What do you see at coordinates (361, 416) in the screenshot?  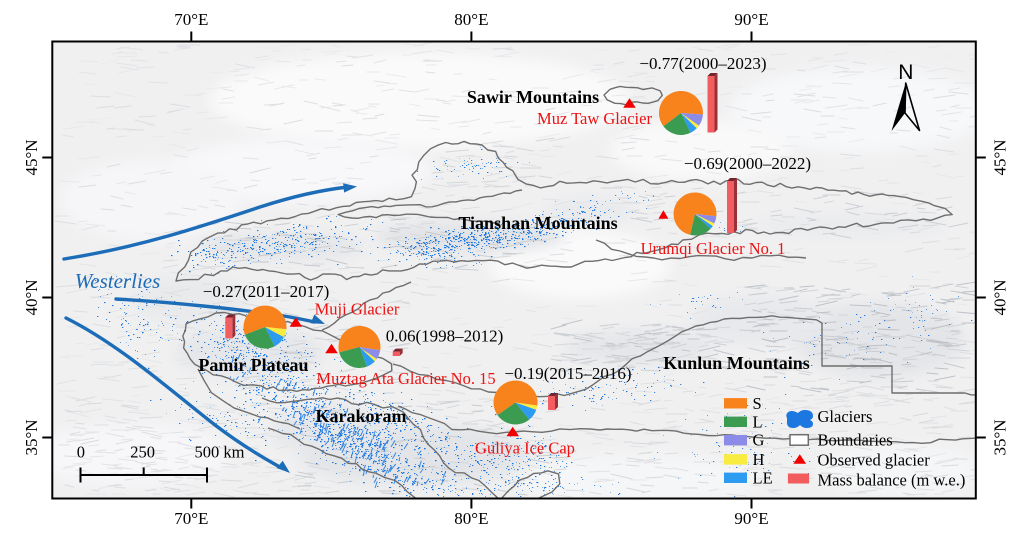 I see `svg-text: Karakoram` at bounding box center [361, 416].